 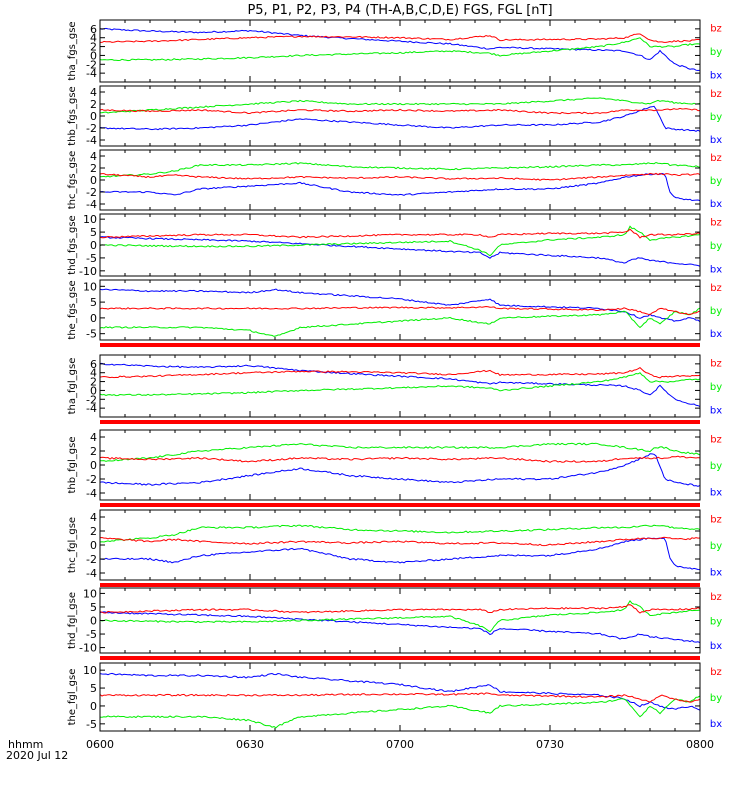 I want to click on x-tick-label: 0630, so click(x=250, y=744).